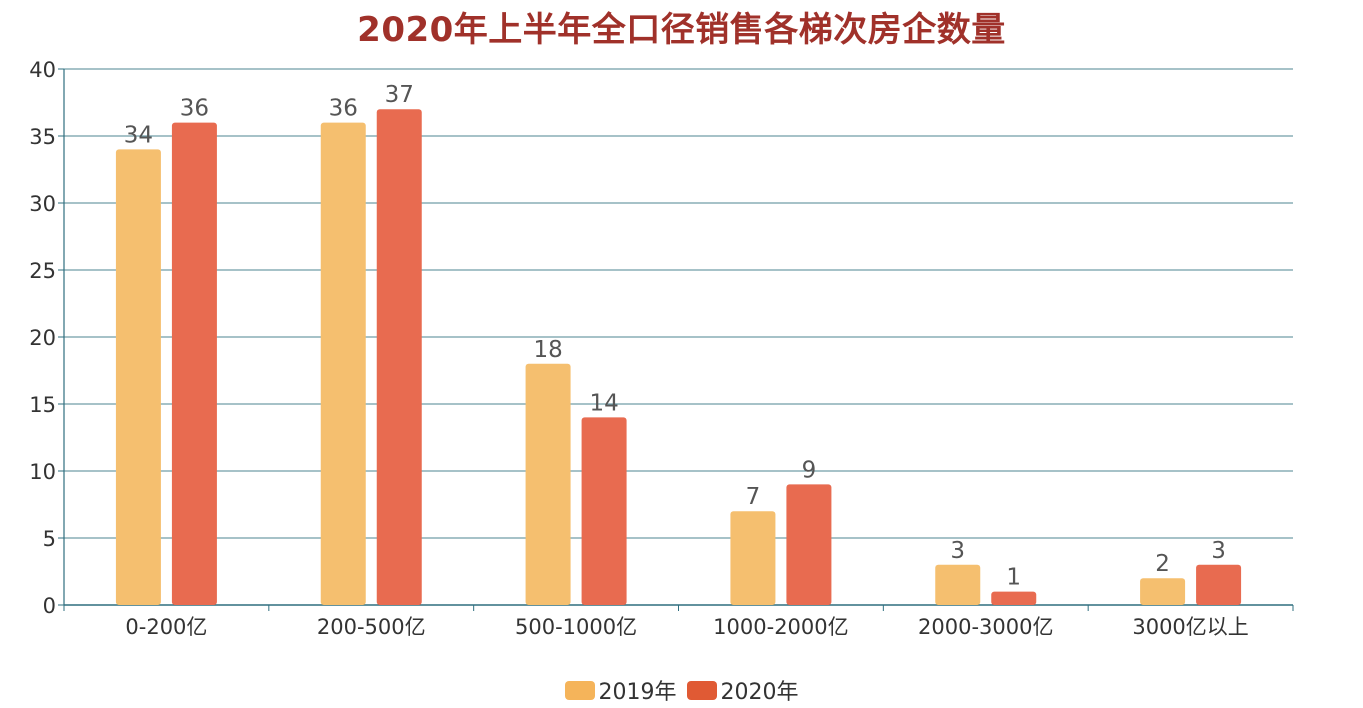  I want to click on y-tick-label: 5, so click(49, 539).